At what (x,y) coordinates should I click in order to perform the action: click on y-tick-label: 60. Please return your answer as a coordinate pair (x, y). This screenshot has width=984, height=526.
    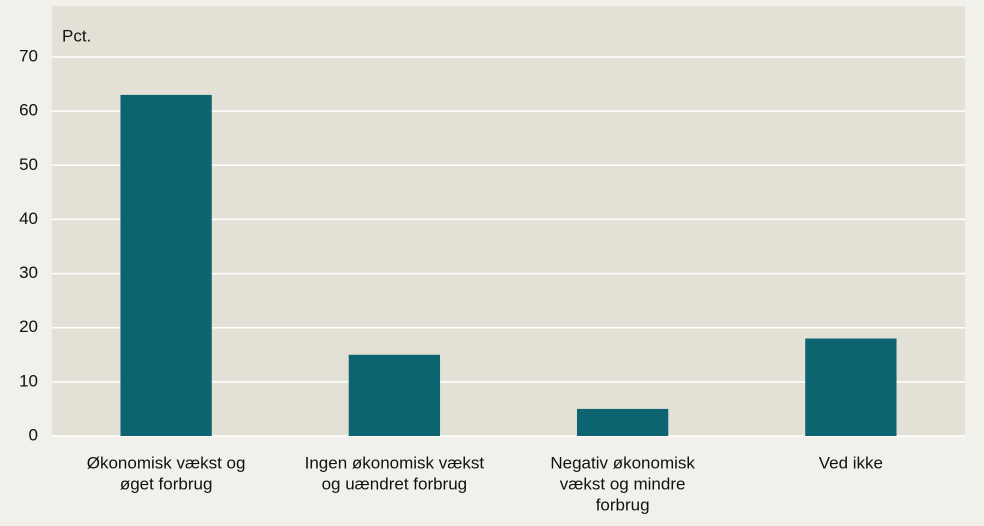
    Looking at the image, I should click on (28, 110).